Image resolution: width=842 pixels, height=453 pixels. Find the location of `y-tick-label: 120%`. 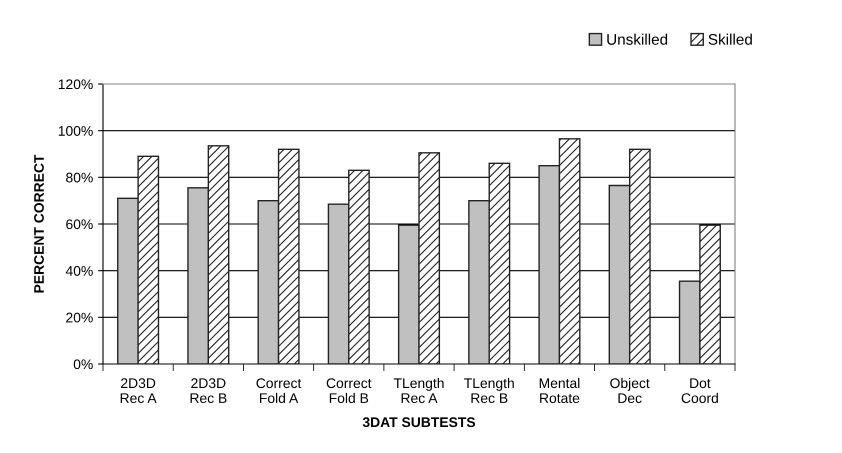

y-tick-label: 120% is located at coordinates (75, 84).